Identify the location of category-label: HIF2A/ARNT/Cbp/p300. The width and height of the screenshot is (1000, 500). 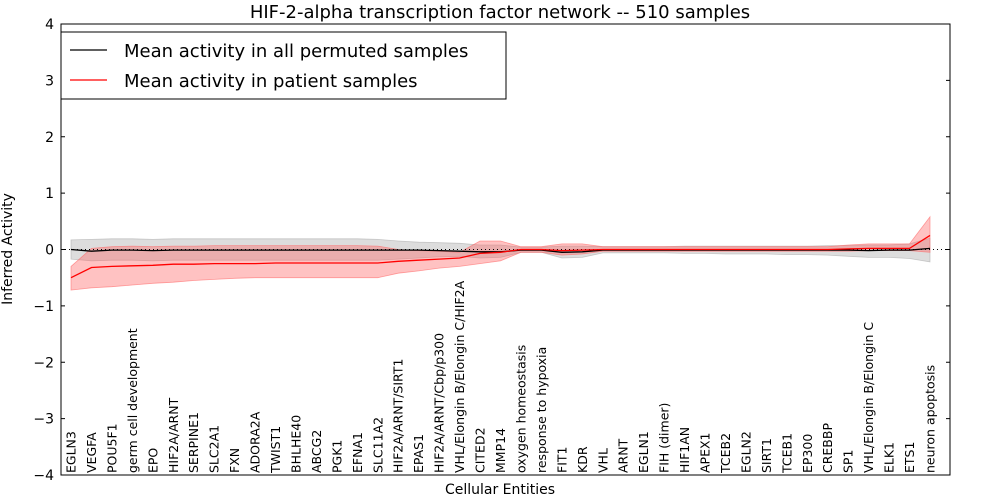
(439, 403).